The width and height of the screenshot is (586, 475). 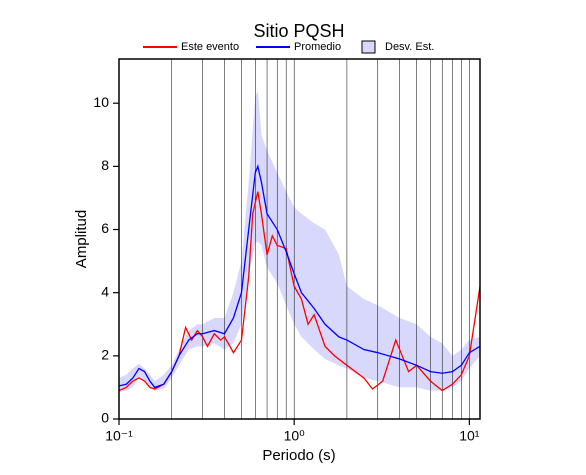 I want to click on legend-label: Promedio, so click(x=317, y=47).